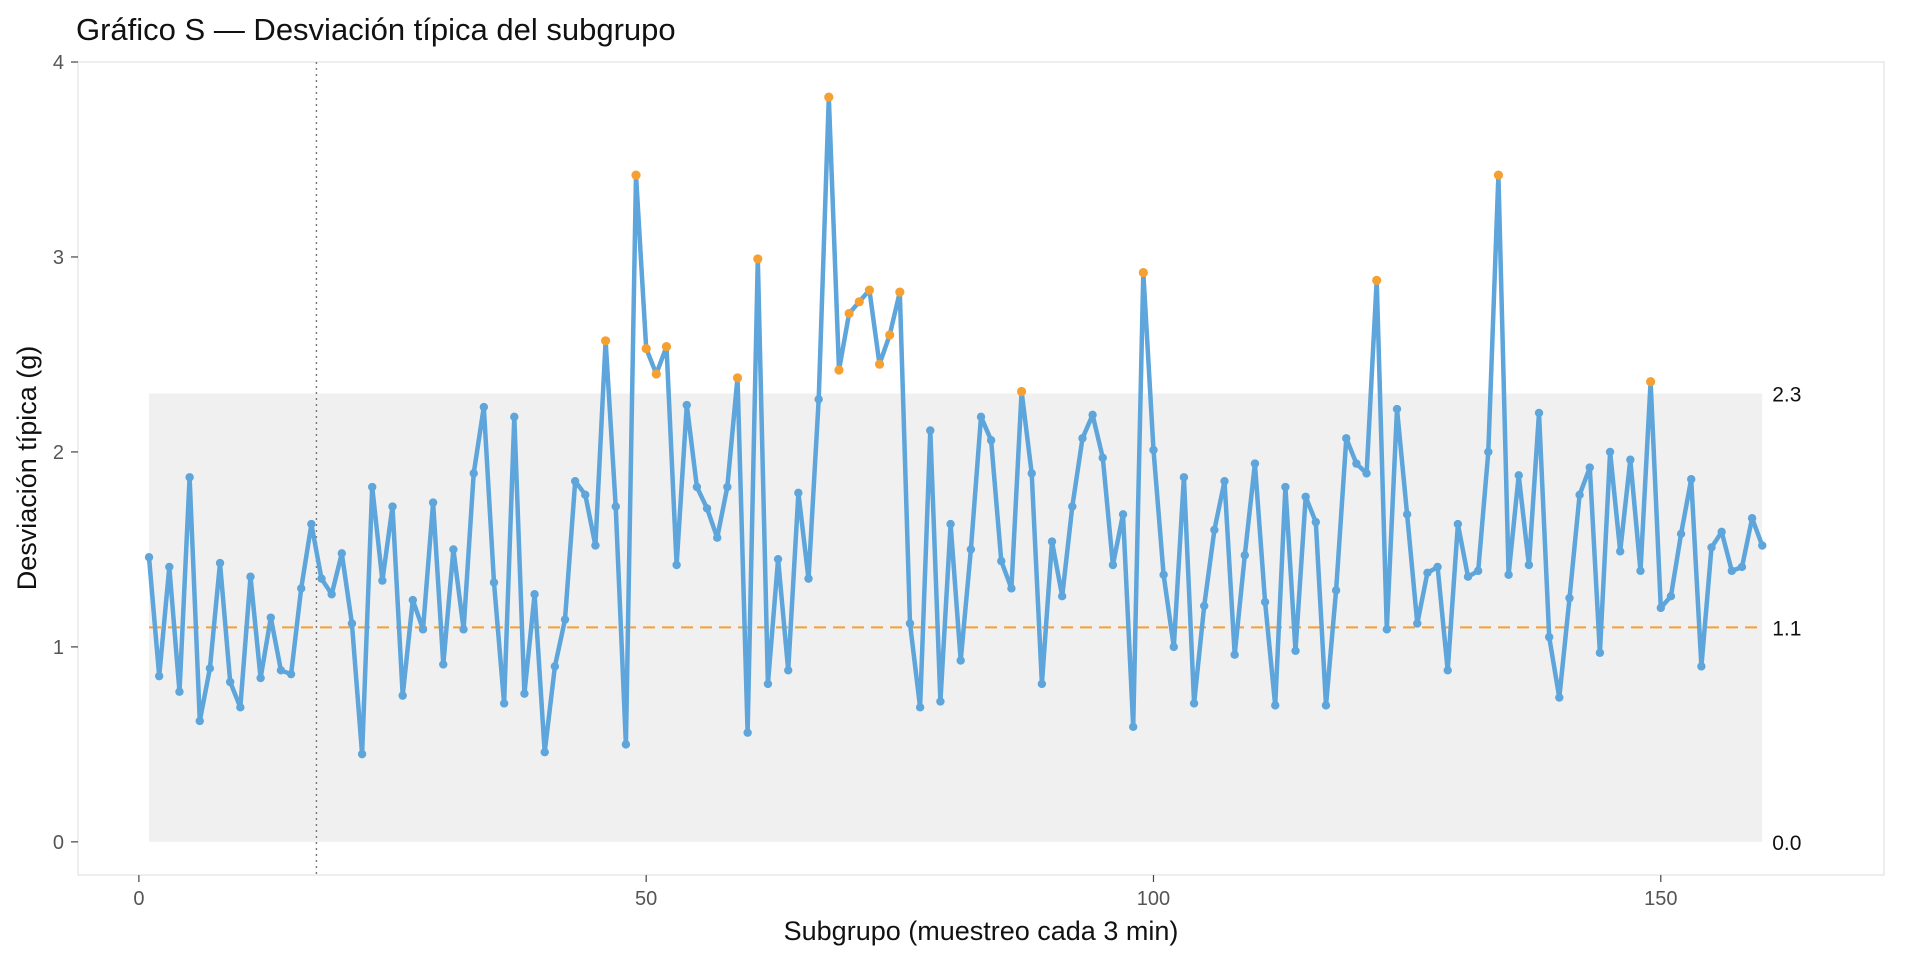  Describe the element at coordinates (58, 843) in the screenshot. I see `y-tick-label: 0` at that location.